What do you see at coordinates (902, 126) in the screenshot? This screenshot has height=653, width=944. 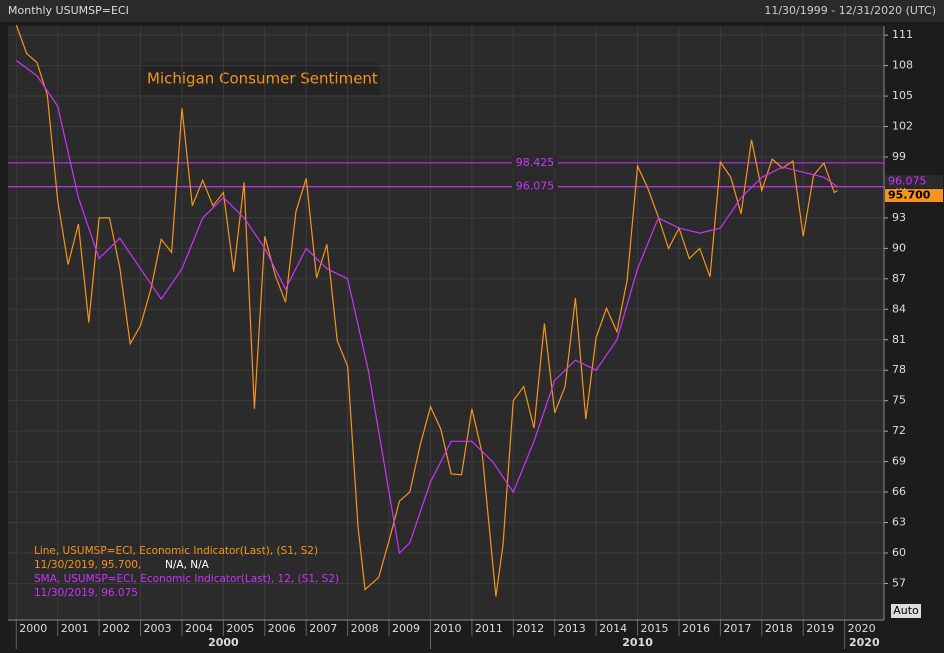 I see `y-tick-label: 102` at bounding box center [902, 126].